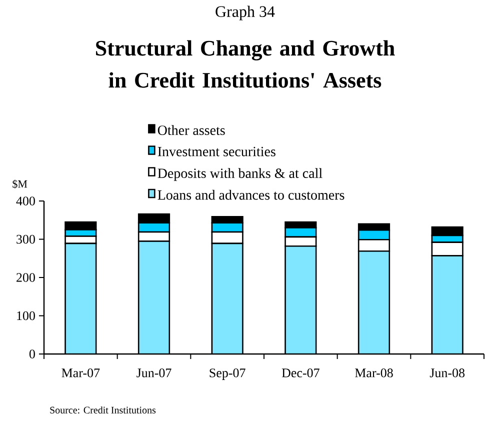 The width and height of the screenshot is (486, 421). Describe the element at coordinates (103, 410) in the screenshot. I see `source-note: Source: Credit Institutions` at that location.